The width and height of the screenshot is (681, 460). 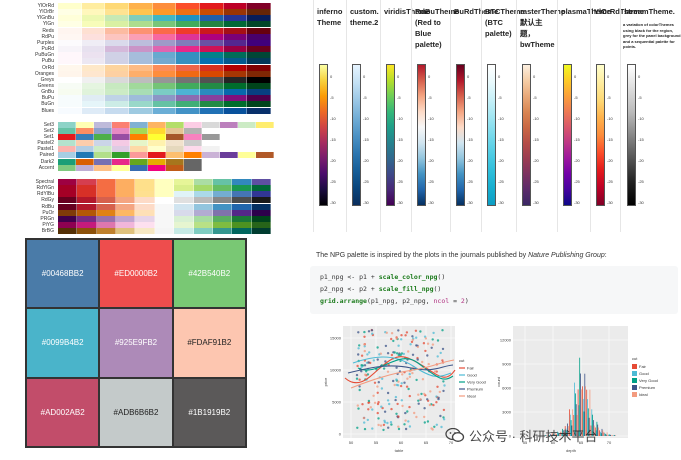 I want to click on colorkey-tick-label: -25, so click(x=536, y=181).